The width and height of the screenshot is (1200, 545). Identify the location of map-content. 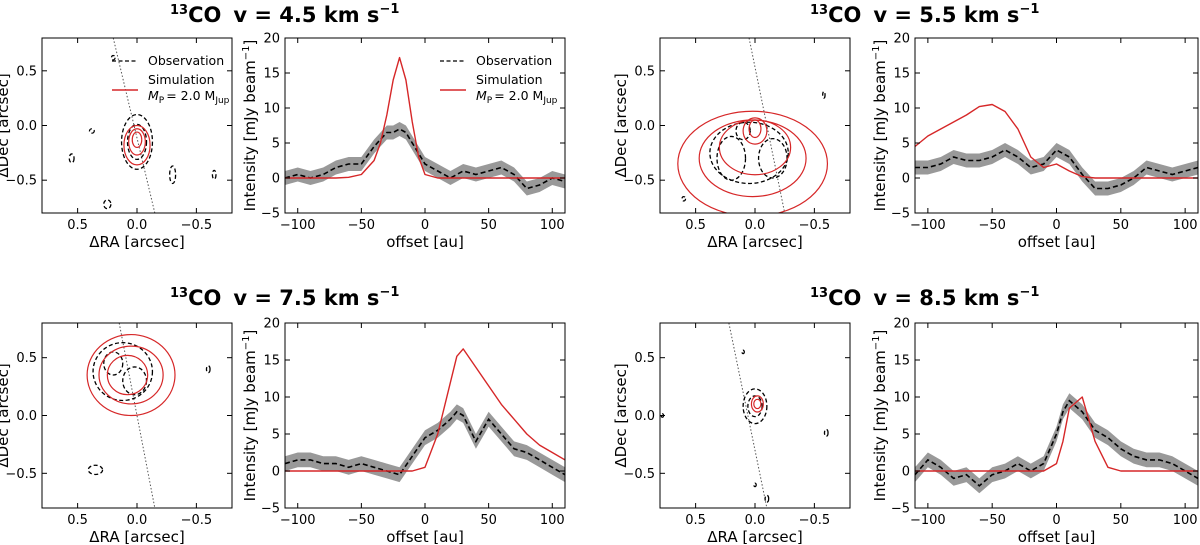
(744, 415).